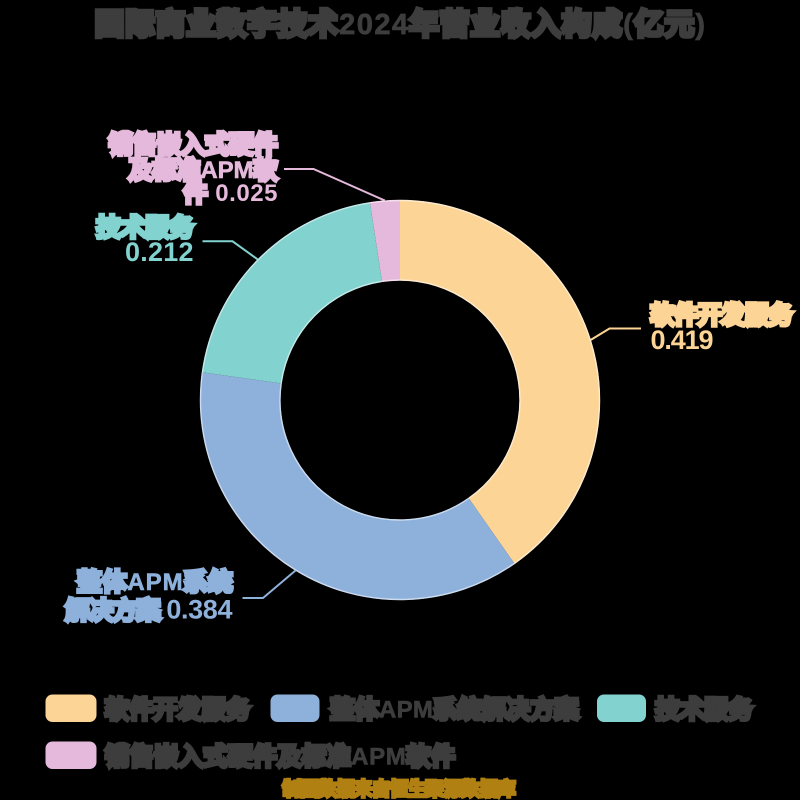 The image size is (800, 800). What do you see at coordinates (682, 340) in the screenshot?
I see `svg-text: 0.419` at bounding box center [682, 340].